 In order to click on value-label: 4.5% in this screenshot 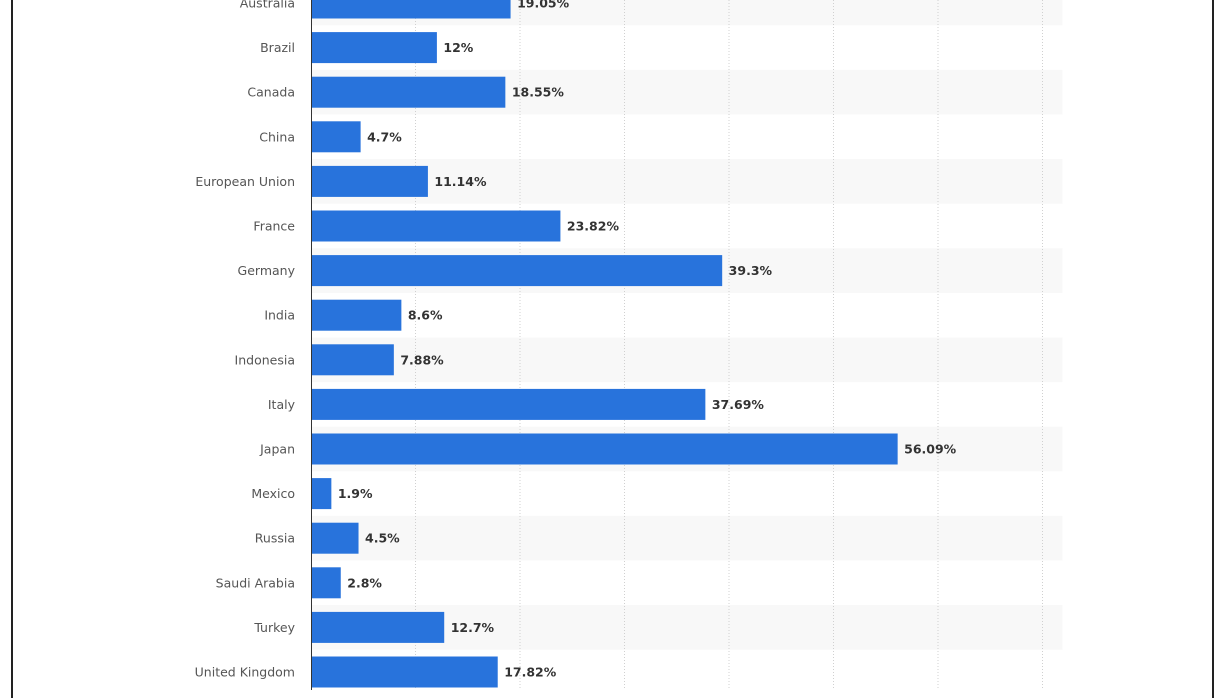, I will do `click(382, 538)`.